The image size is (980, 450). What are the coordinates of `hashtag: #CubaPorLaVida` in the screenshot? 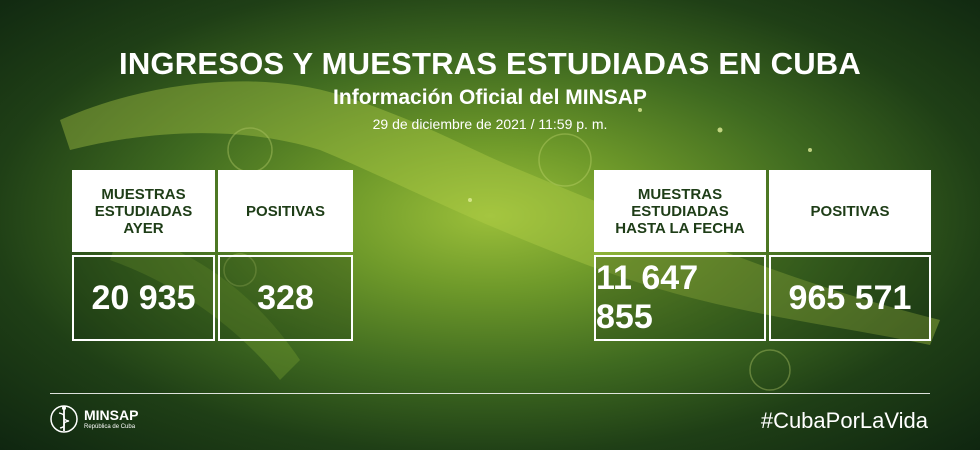 It's located at (844, 420).